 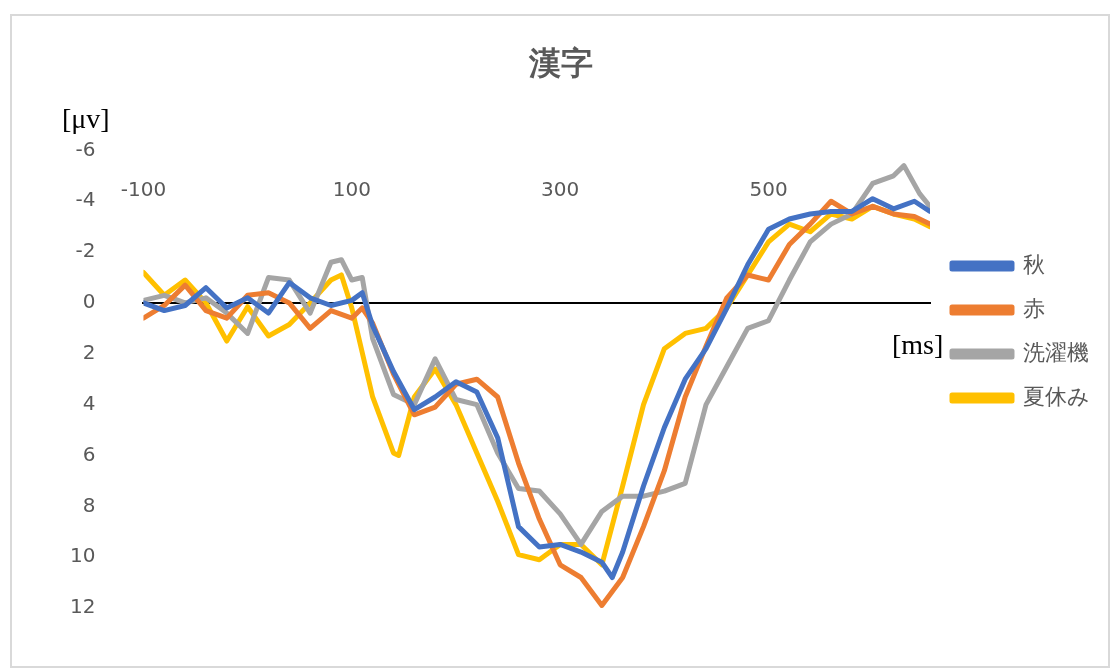 I want to click on legend-label: 赤, so click(x=1034, y=308).